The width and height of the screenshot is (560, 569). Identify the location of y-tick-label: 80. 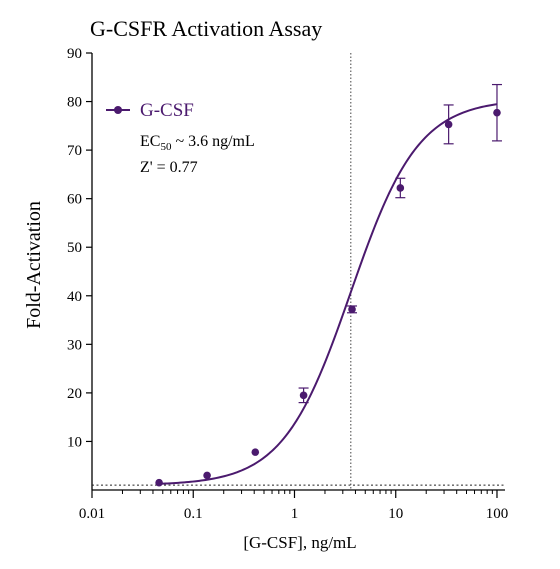
(74, 103).